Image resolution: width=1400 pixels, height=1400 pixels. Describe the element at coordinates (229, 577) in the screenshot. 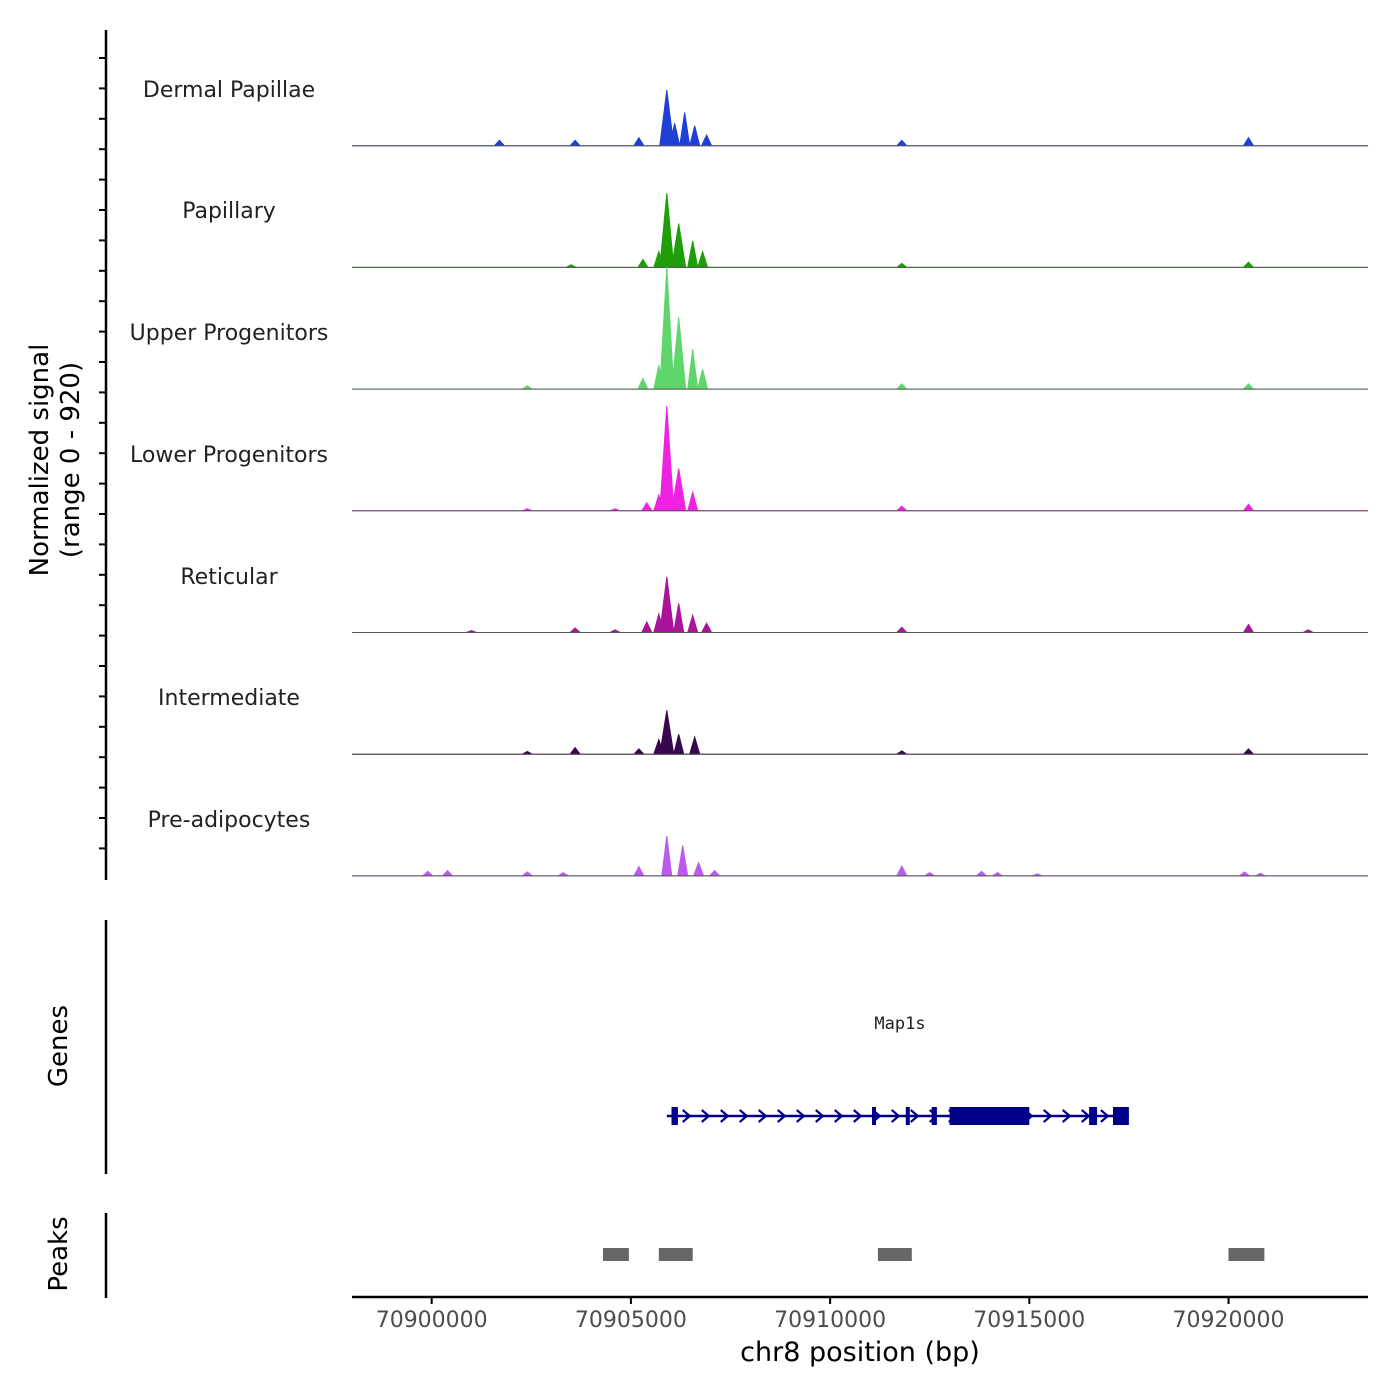

I see `track-label: Reticular` at that location.